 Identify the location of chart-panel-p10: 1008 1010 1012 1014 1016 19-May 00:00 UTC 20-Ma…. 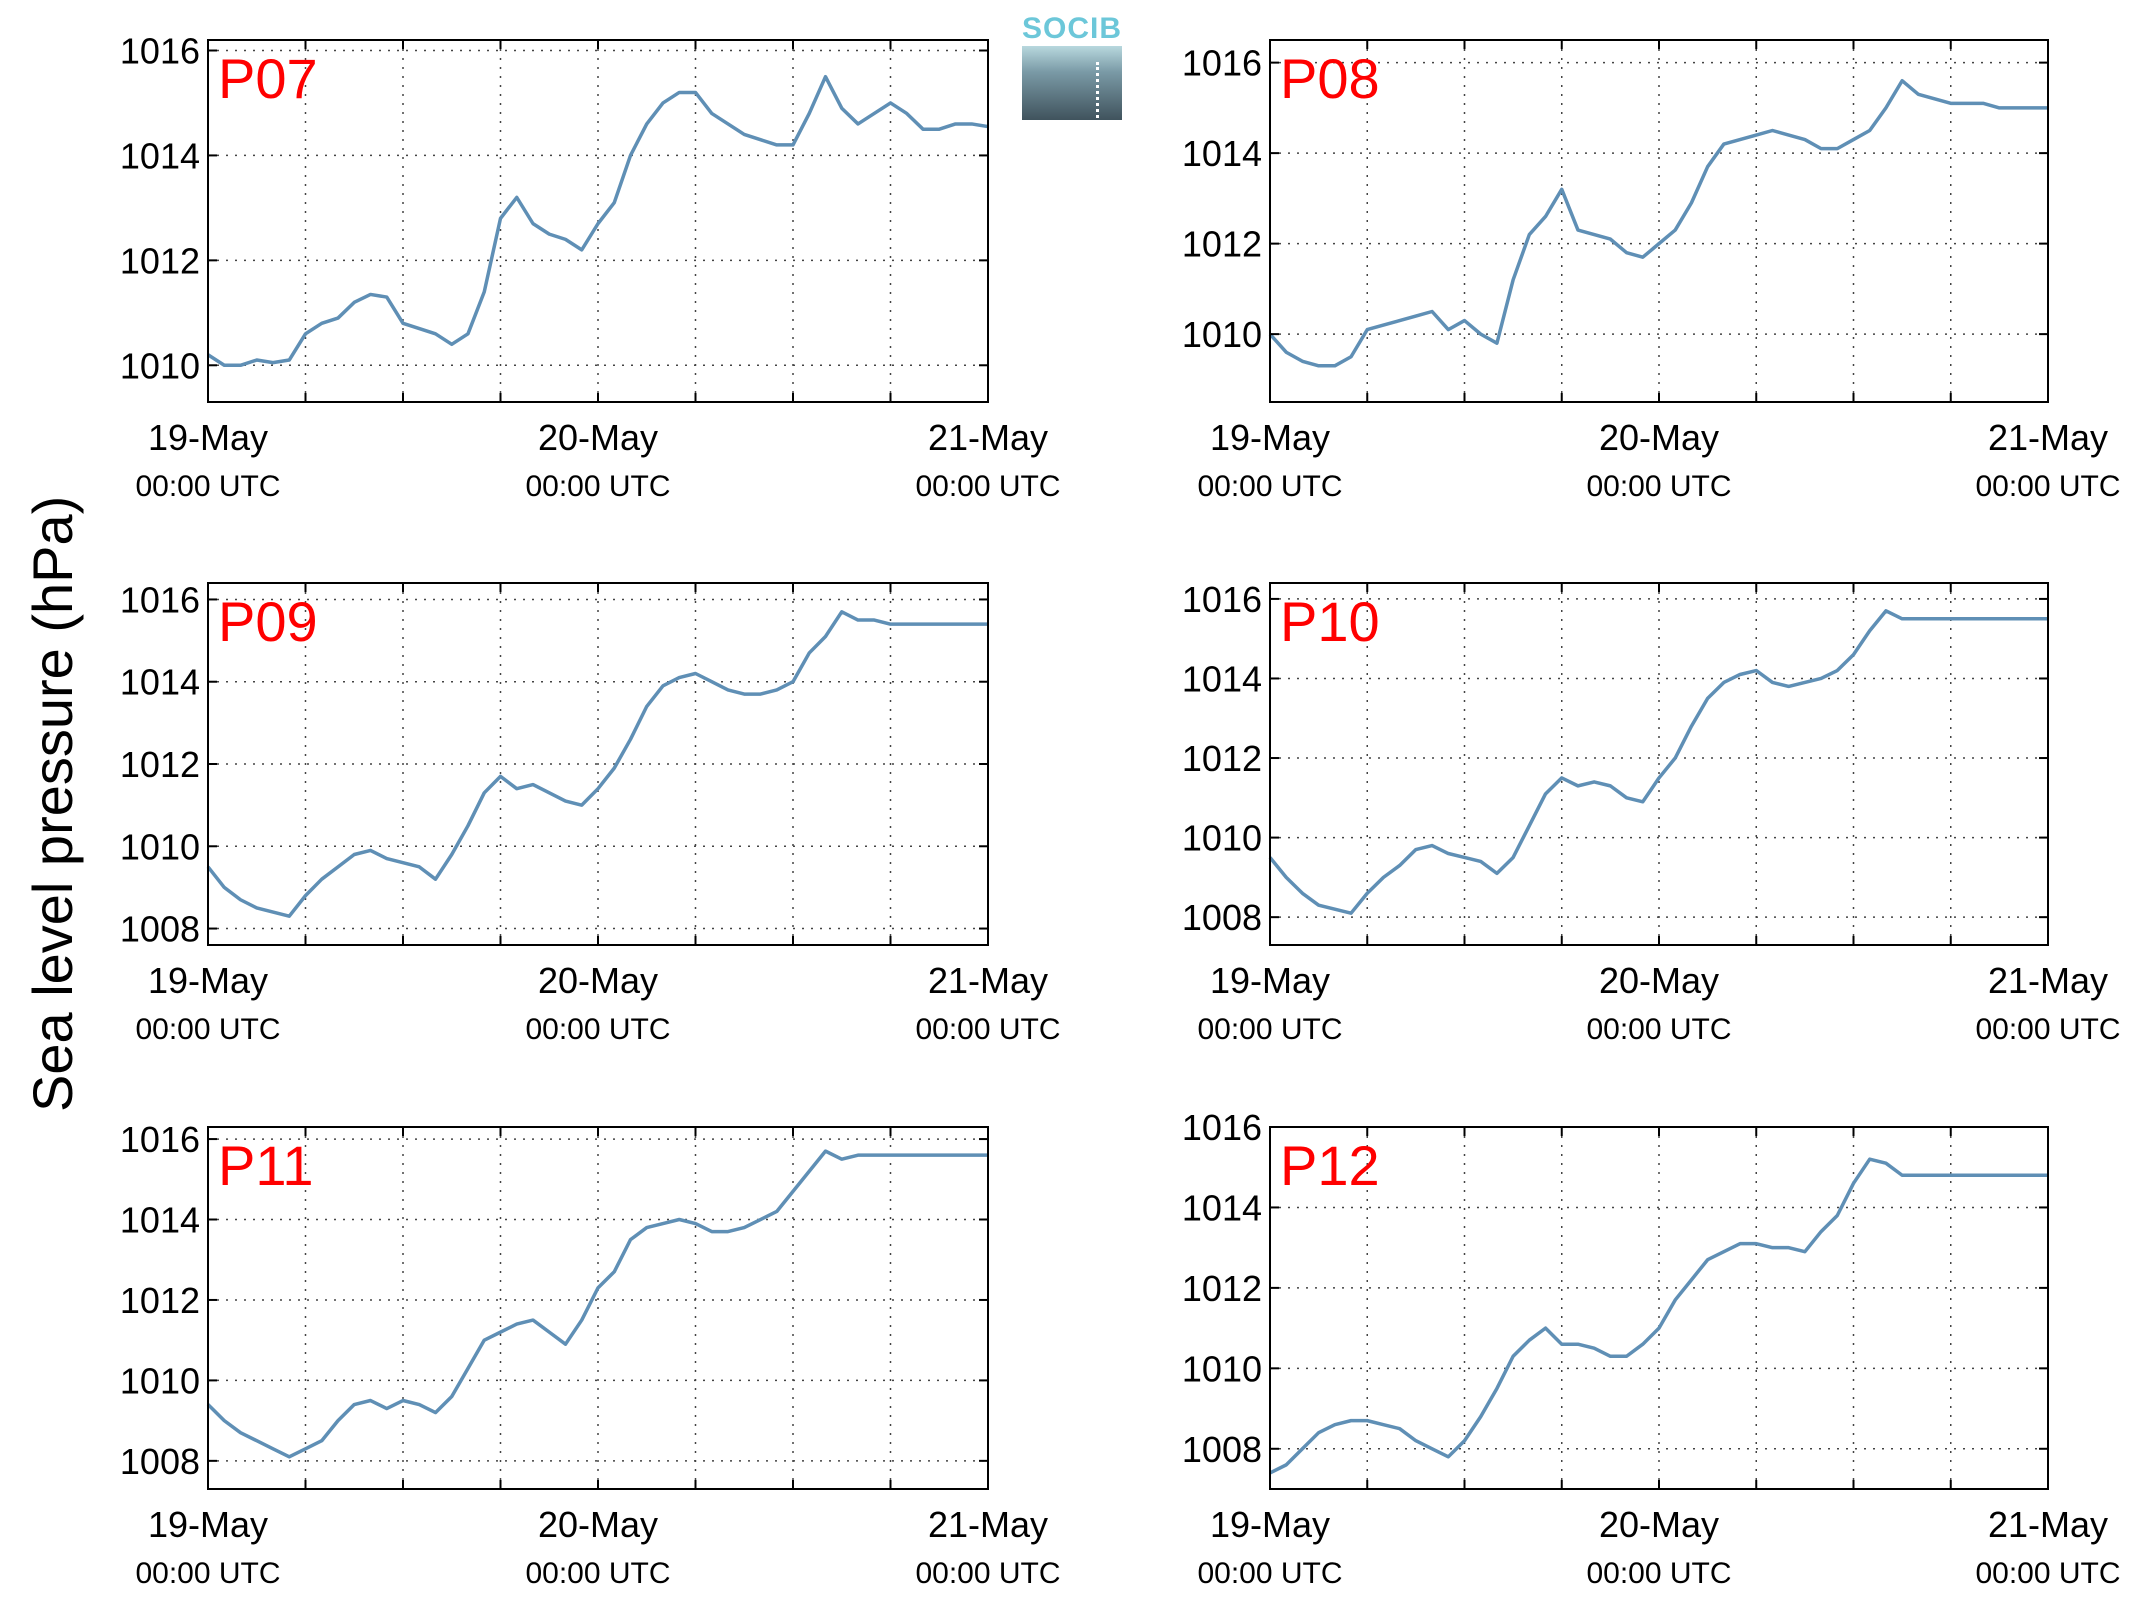
(1651, 812).